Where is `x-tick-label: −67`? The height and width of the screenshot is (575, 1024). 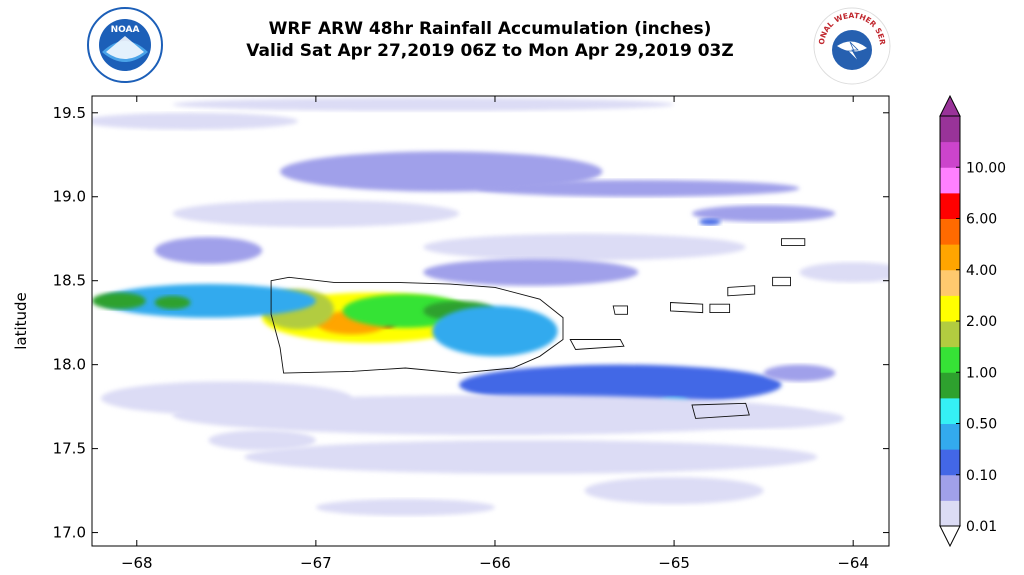 x-tick-label: −67 is located at coordinates (316, 563).